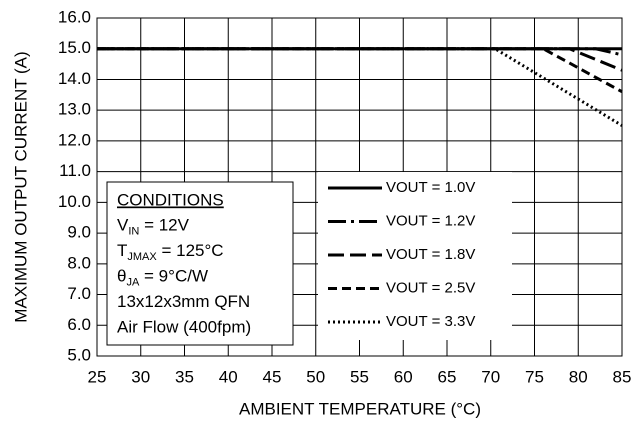 The image size is (636, 425). I want to click on x-tick-label: 50, so click(315, 376).